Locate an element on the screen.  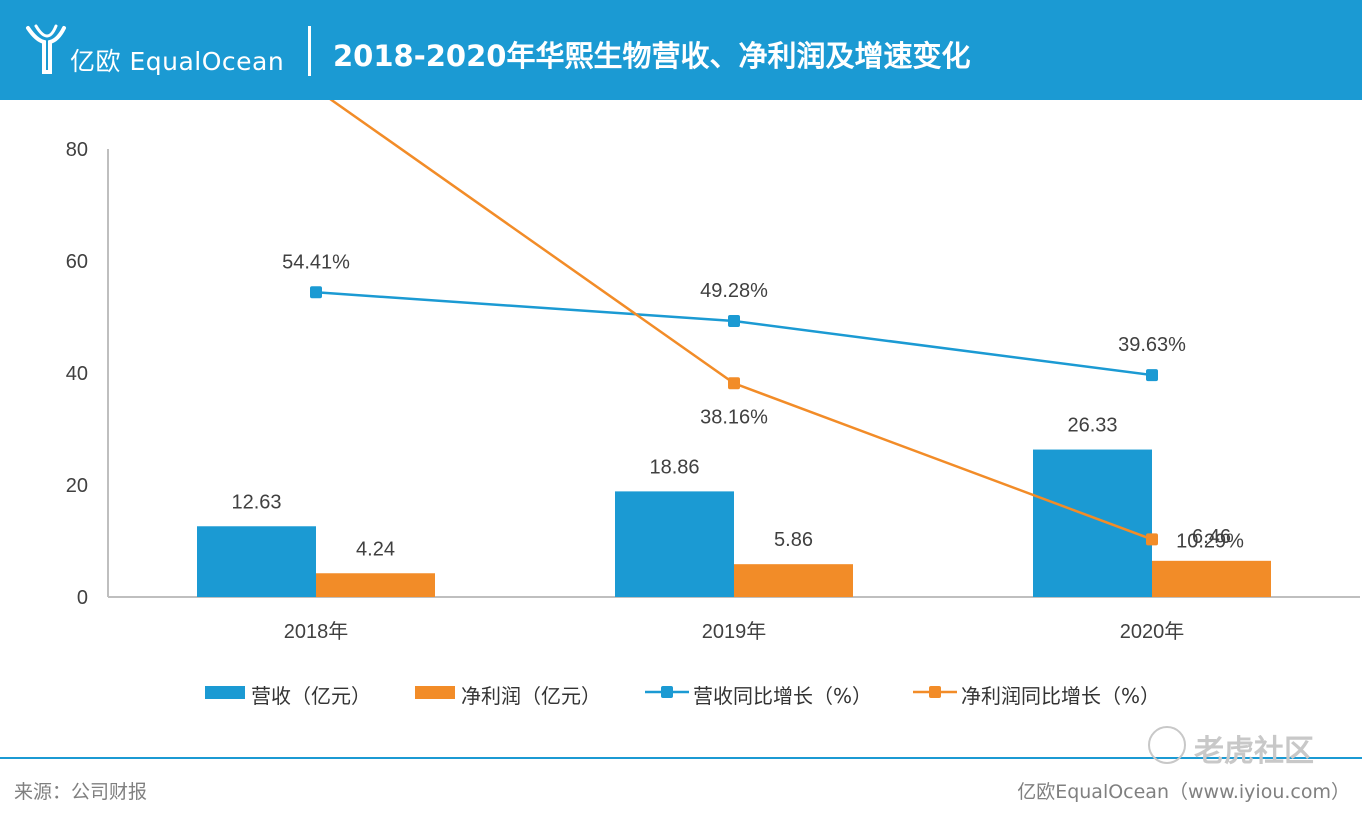
data-label: 12.63 is located at coordinates (256, 502).